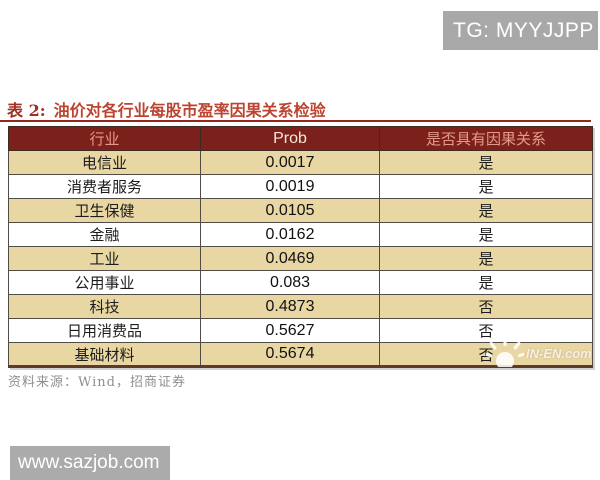 This screenshot has width=600, height=480. I want to click on table-row: 日用消费品 0.5627 否, so click(300, 330).